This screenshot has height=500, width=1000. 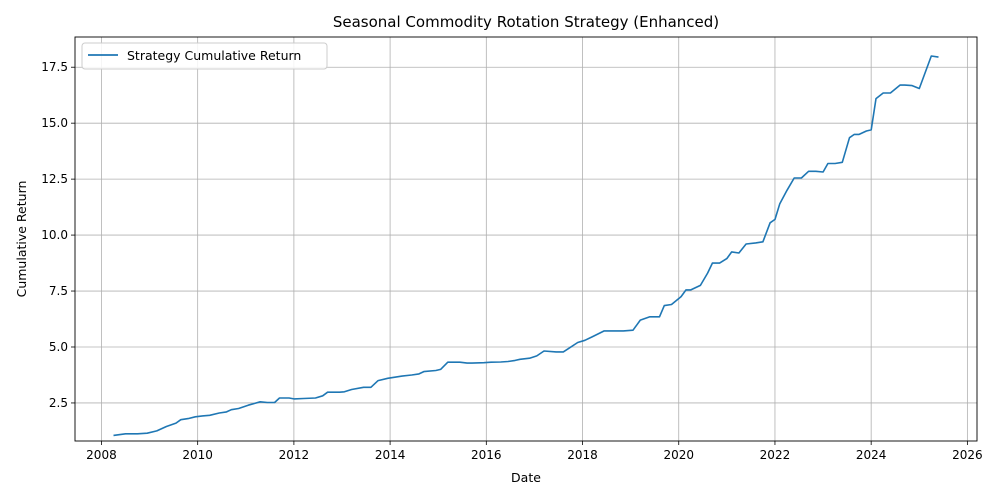 What do you see at coordinates (582, 455) in the screenshot?
I see `x-tick-label: 2018` at bounding box center [582, 455].